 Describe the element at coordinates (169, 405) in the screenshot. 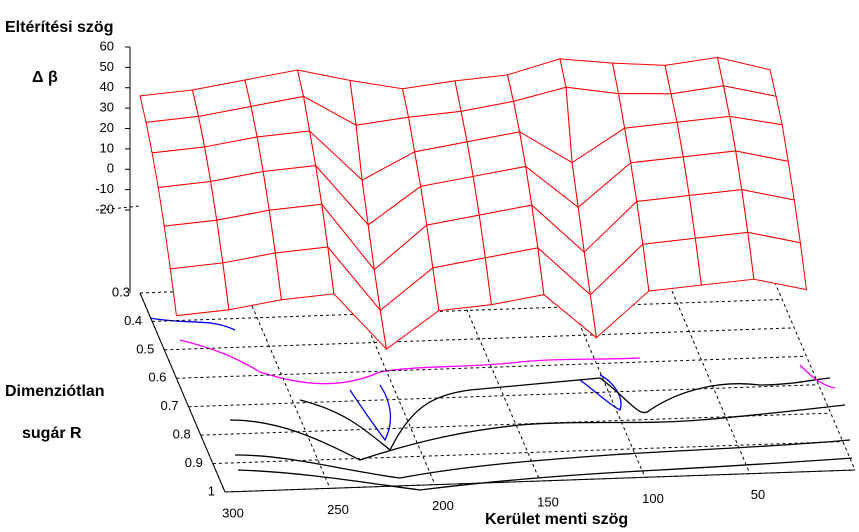

I see `y-tick-label: 0.7` at that location.